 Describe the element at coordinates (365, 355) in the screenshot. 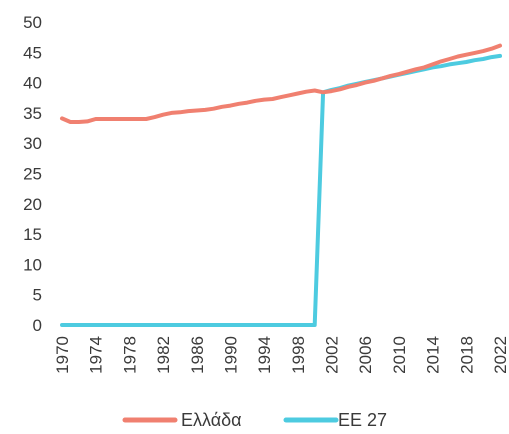

I see `x-tick-label: 2006` at that location.